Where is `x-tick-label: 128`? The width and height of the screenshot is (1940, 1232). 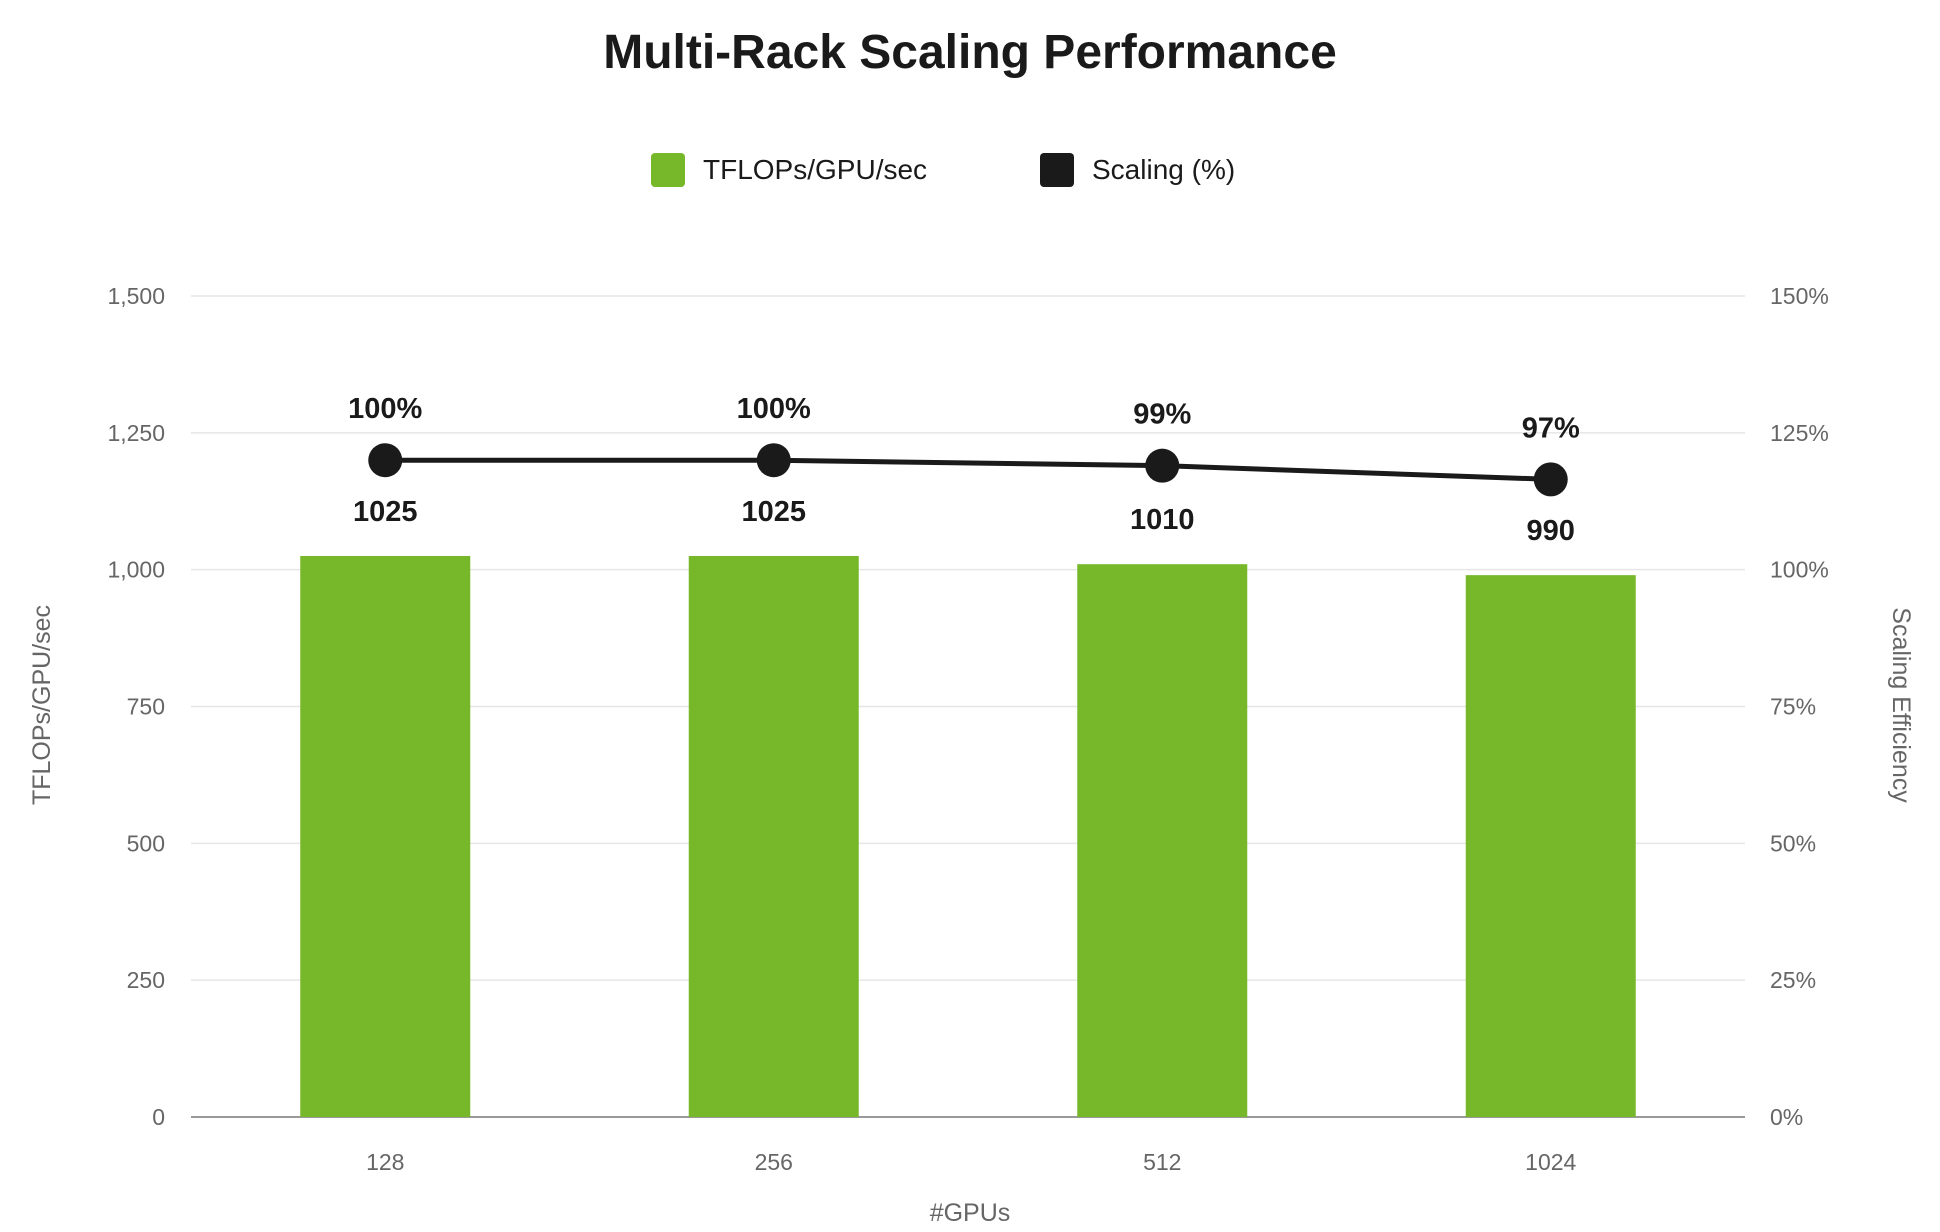
x-tick-label: 128 is located at coordinates (385, 1162).